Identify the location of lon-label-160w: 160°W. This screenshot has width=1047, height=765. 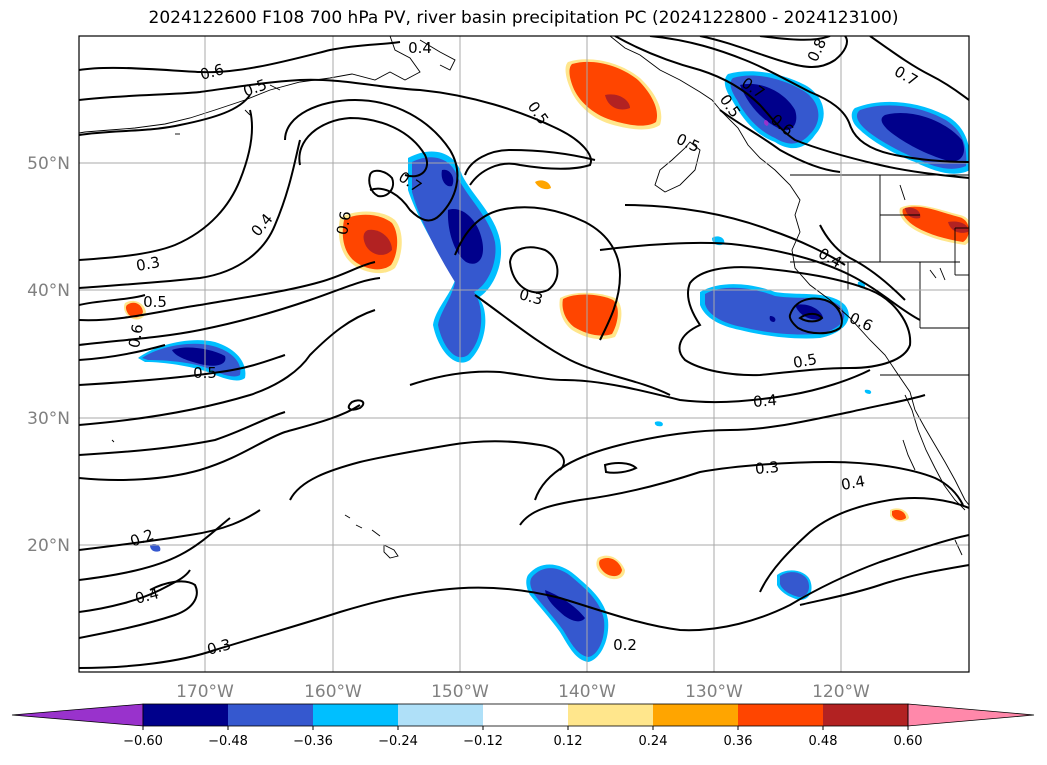
(333, 692).